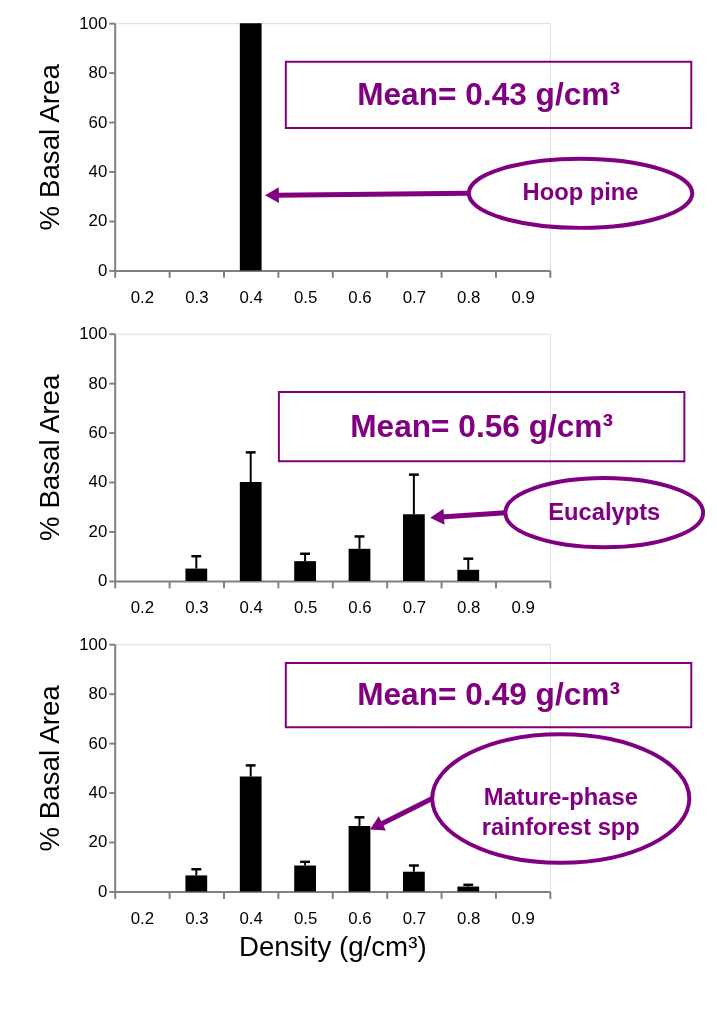  Describe the element at coordinates (560, 812) in the screenshot. I see `annotation: Mature-phase rainforest spp` at that location.